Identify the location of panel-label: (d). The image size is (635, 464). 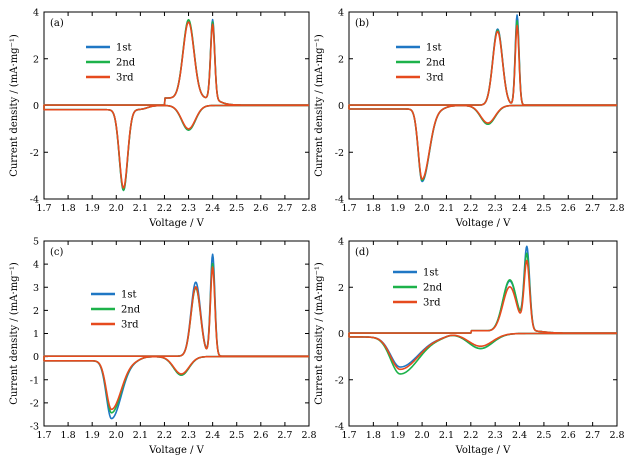
(362, 252).